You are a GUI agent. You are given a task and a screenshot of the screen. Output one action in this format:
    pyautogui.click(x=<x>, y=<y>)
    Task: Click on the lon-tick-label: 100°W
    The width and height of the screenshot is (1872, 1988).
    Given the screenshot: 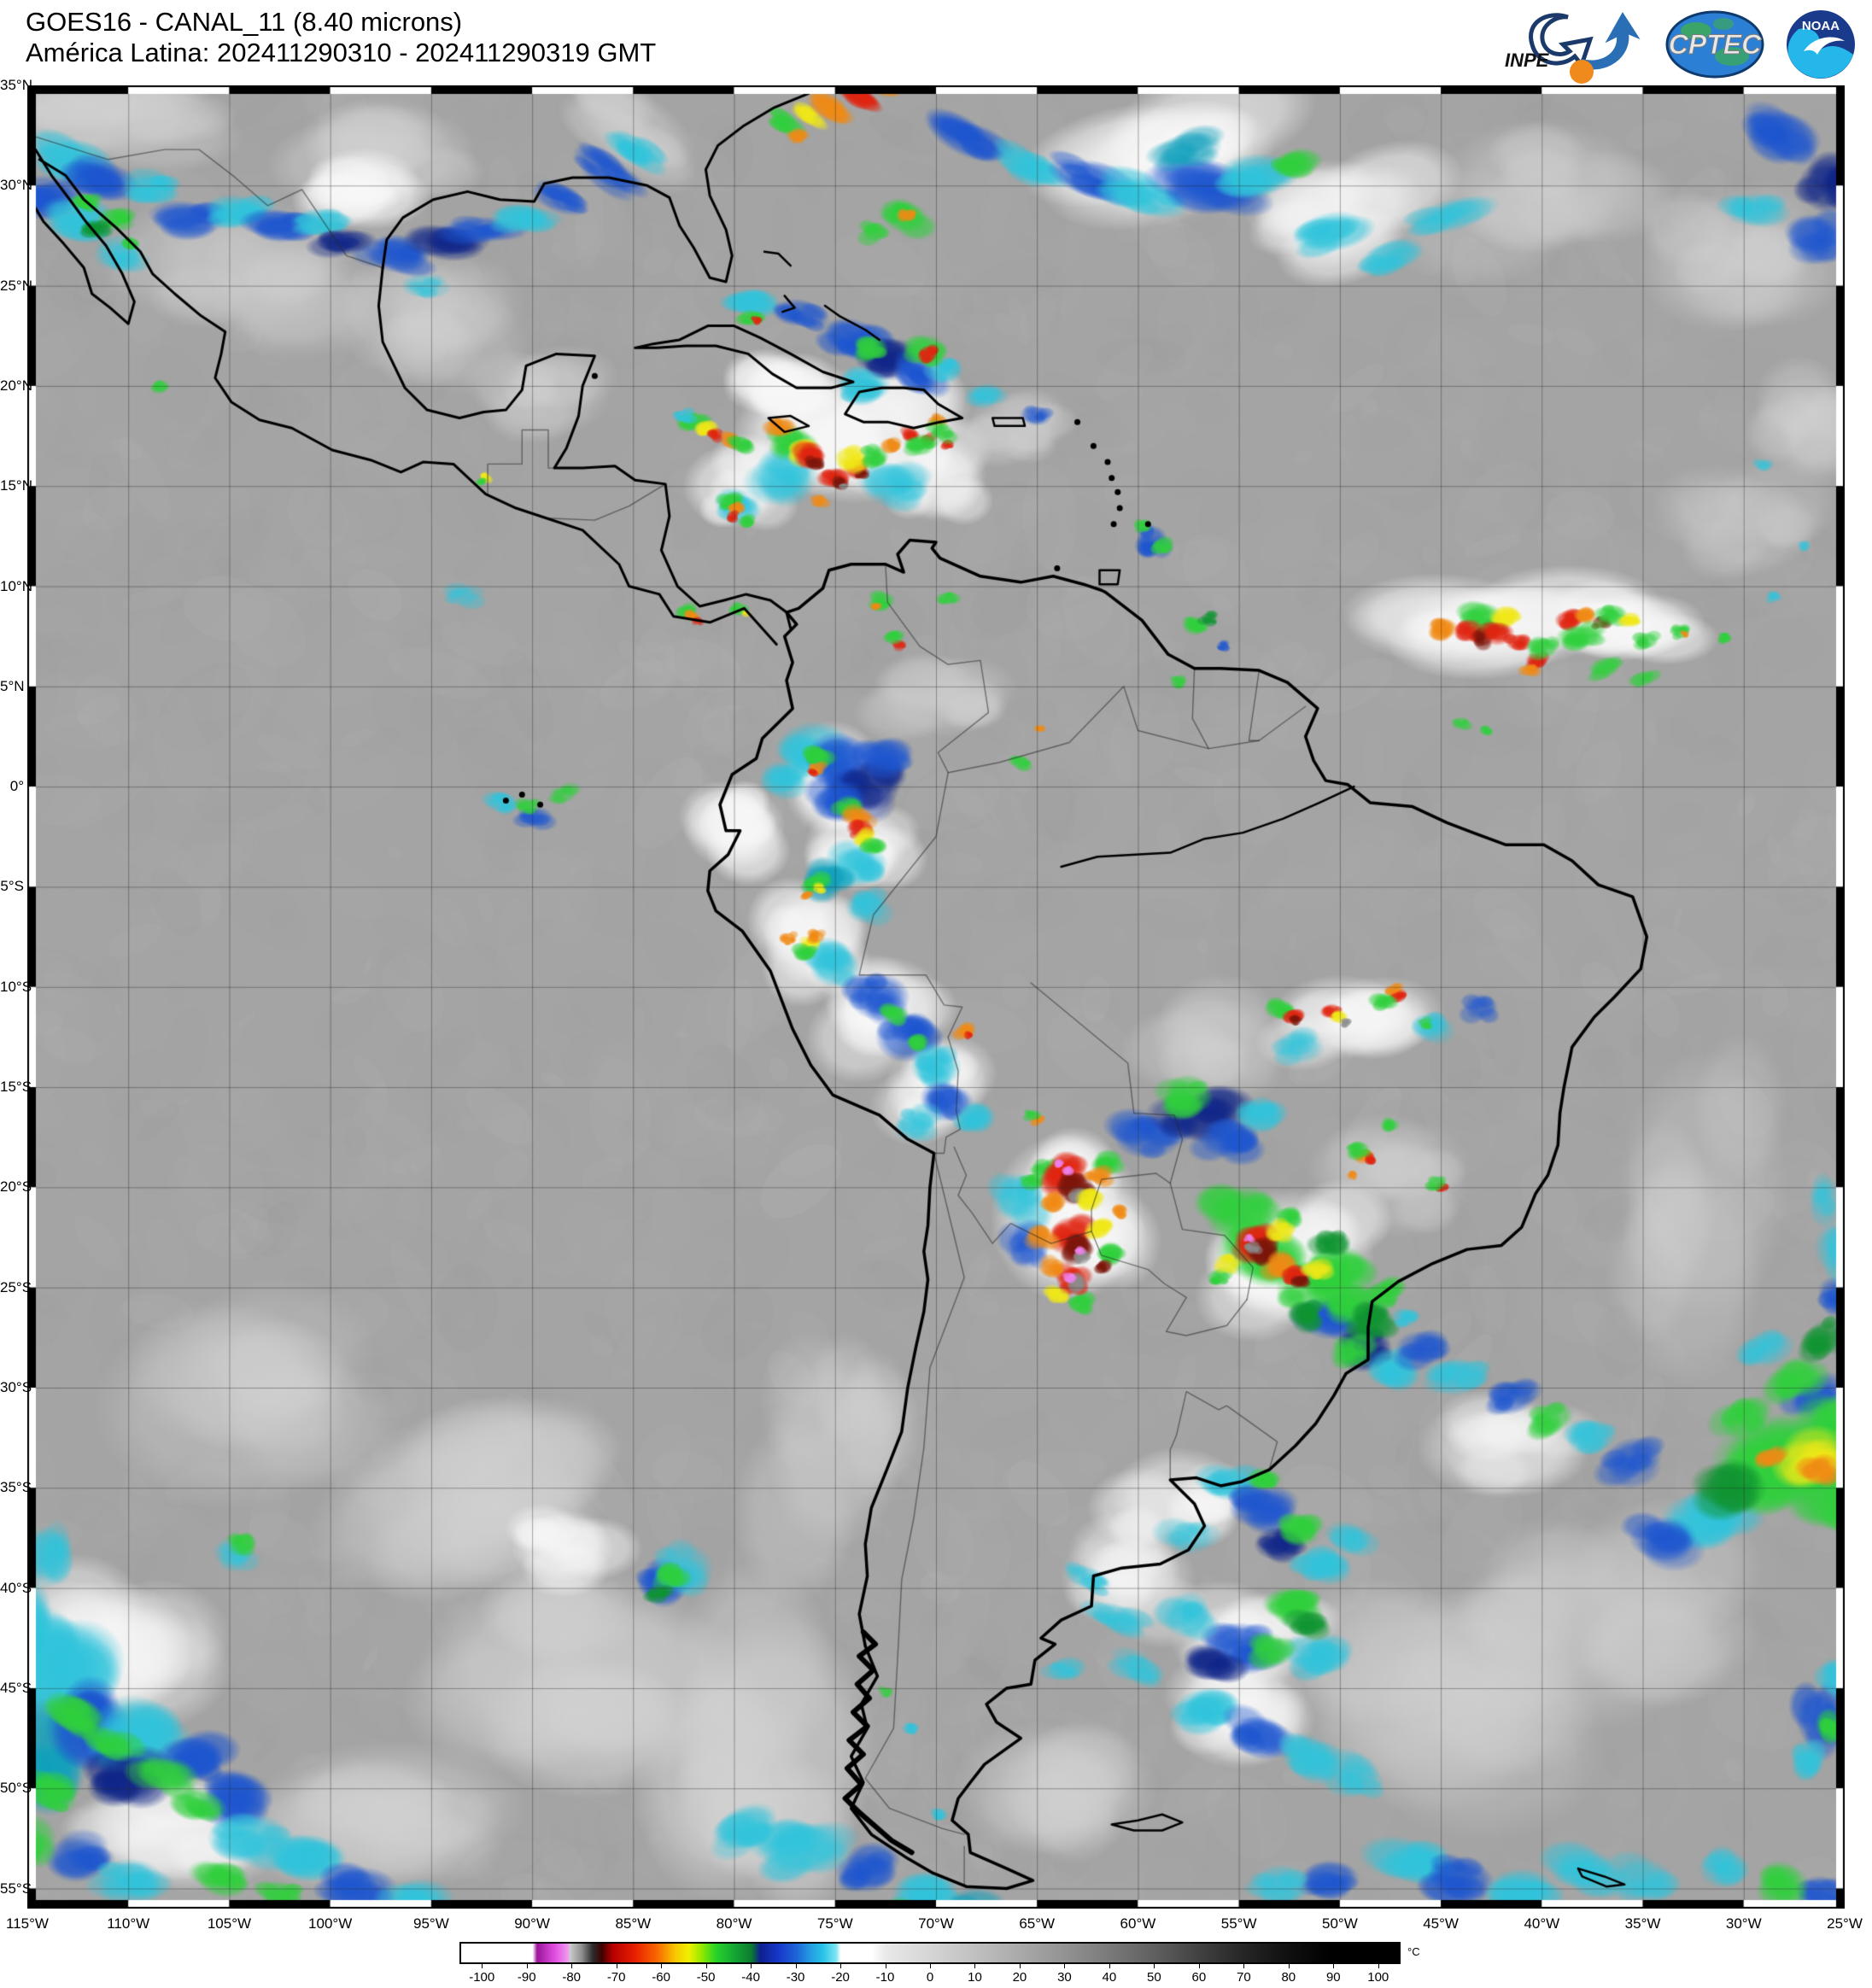 What is the action you would take?
    pyautogui.click(x=330, y=1923)
    